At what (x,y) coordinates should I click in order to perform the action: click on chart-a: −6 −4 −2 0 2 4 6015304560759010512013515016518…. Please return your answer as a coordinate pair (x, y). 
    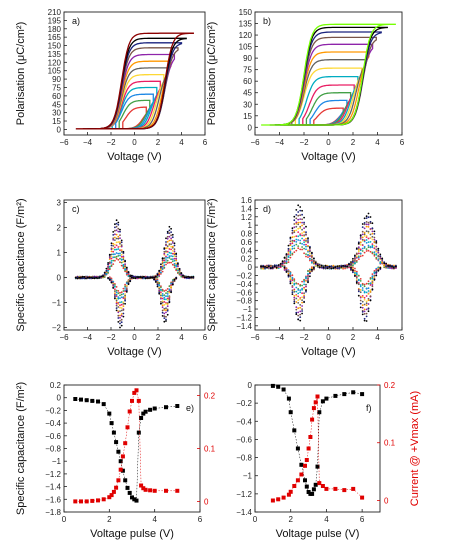
    Looking at the image, I should click on (111, 85).